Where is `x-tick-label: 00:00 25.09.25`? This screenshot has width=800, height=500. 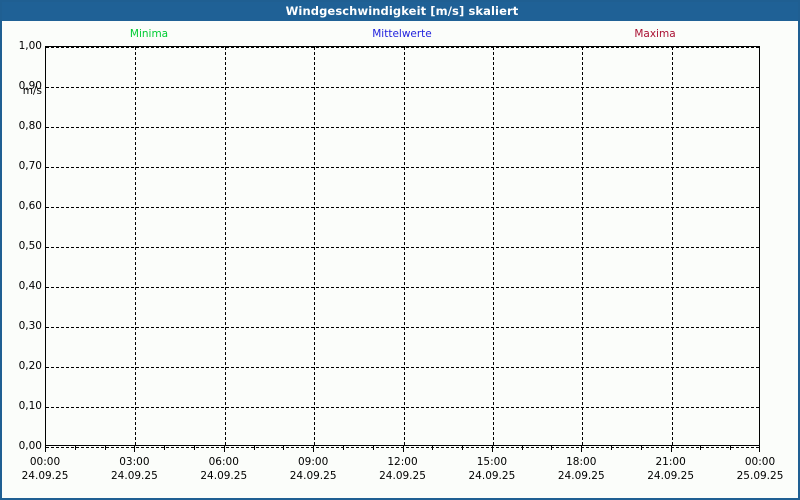 x-tick-label: 00:00 25.09.25 is located at coordinates (760, 469).